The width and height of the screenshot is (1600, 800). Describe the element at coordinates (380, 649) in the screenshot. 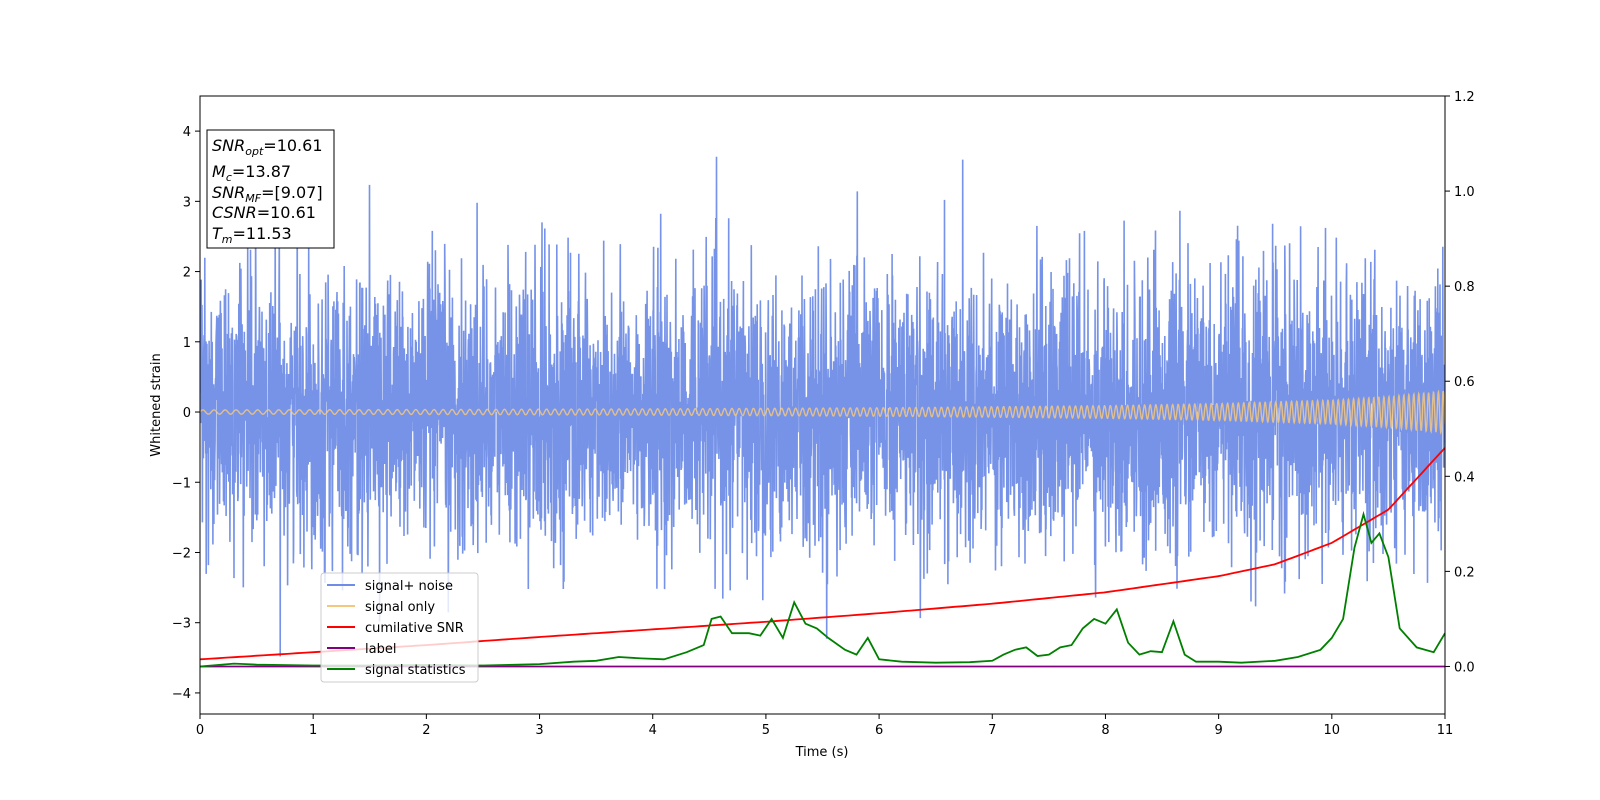

I see `legend-label-label: label` at that location.